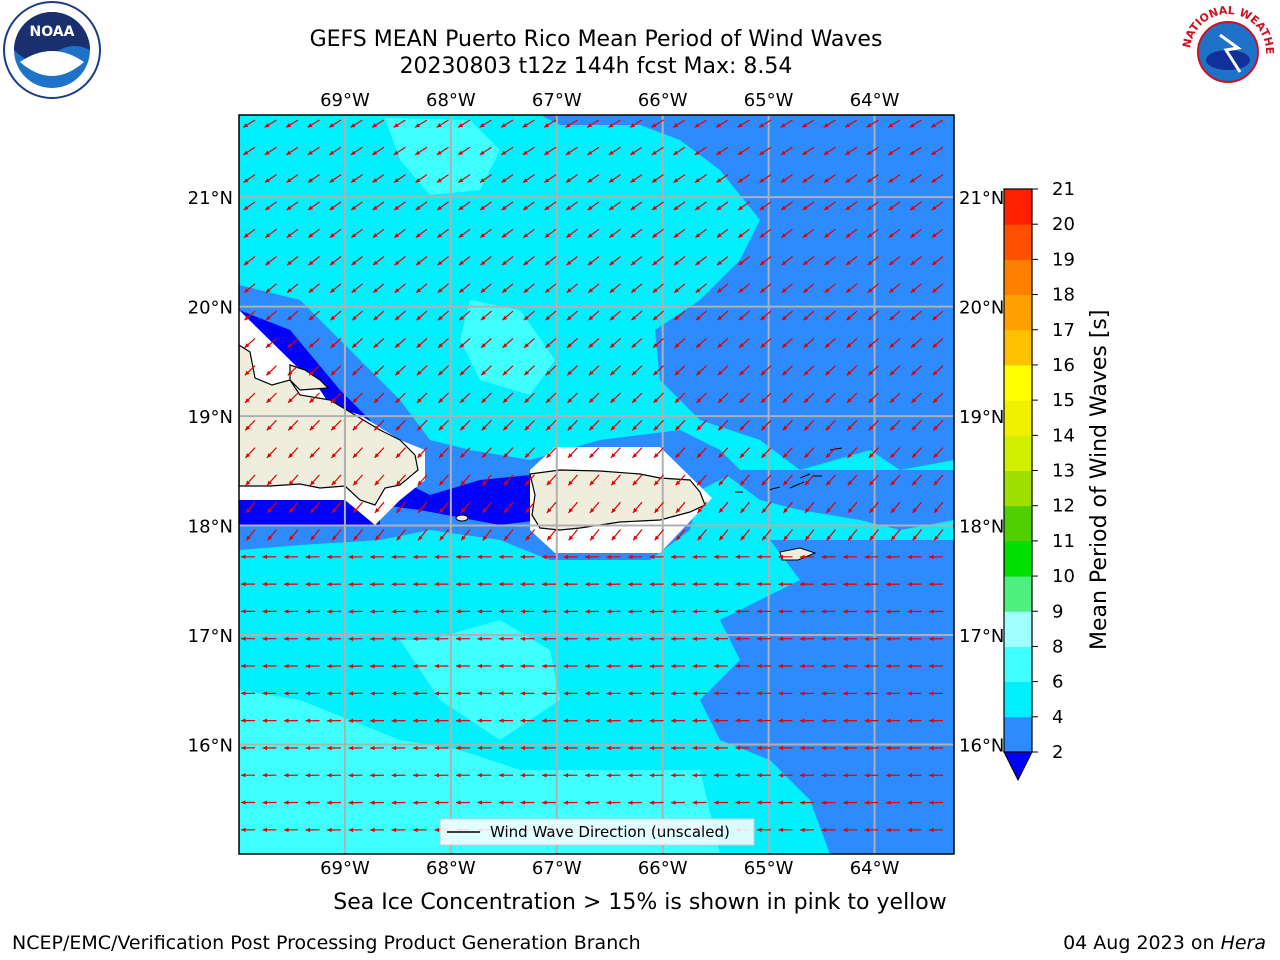 The image size is (1280, 960). What do you see at coordinates (1063, 259) in the screenshot?
I see `colorbar-tick-label: 19` at bounding box center [1063, 259].